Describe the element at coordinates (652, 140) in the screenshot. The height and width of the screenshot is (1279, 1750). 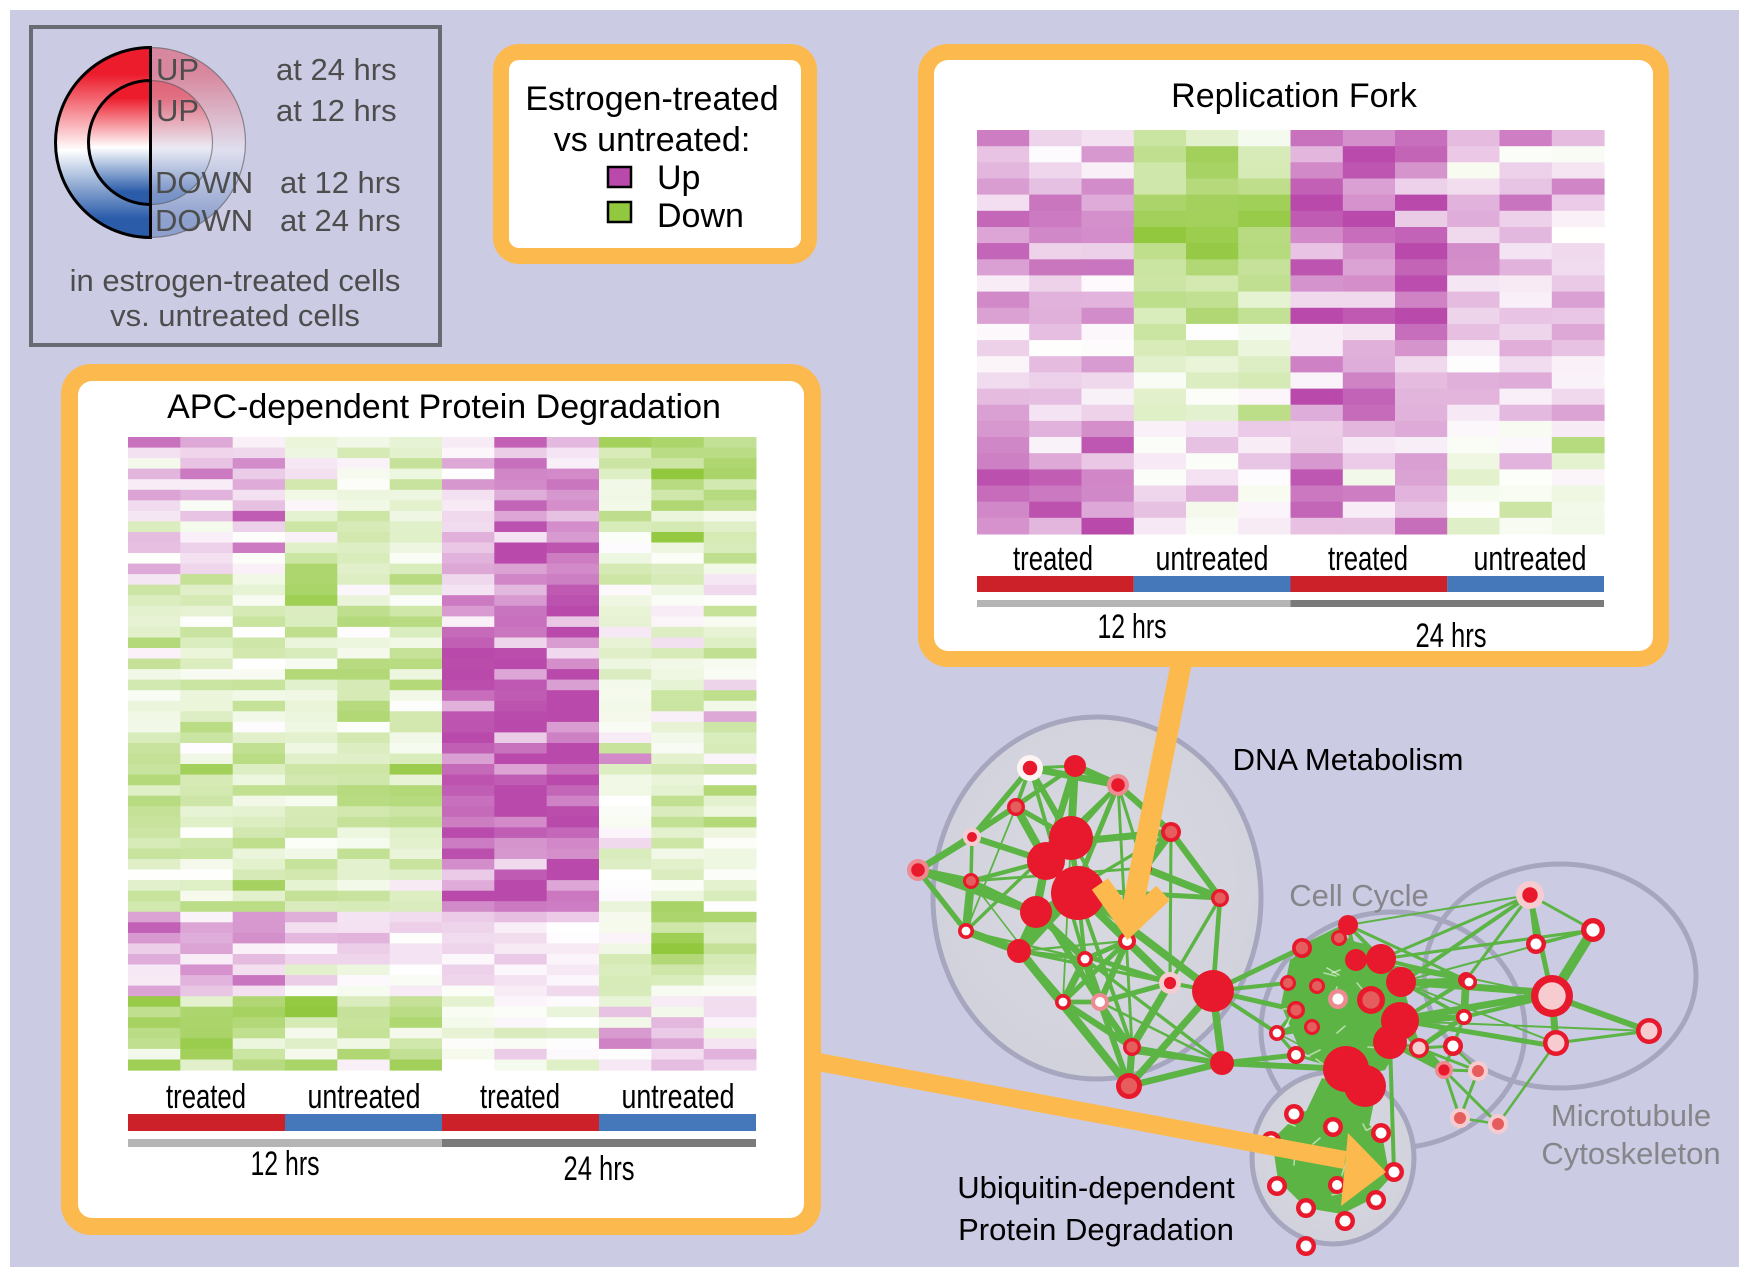
I see `svg-text: vs untreated:` at that location.